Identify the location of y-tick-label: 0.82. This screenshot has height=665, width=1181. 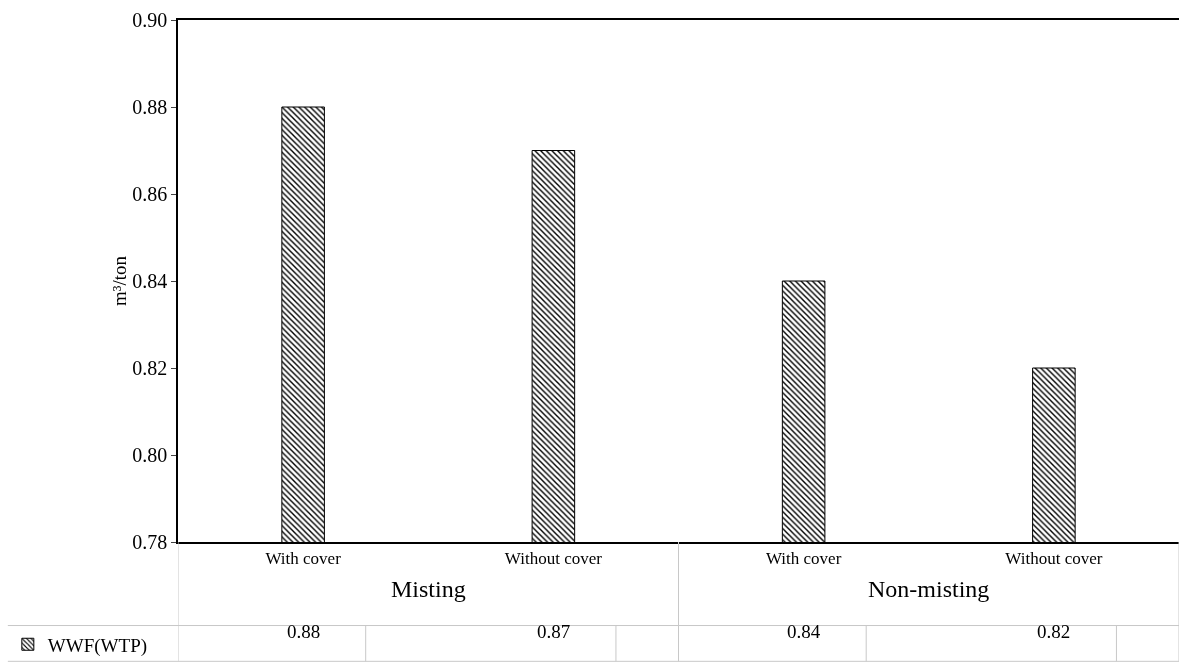
(150, 368).